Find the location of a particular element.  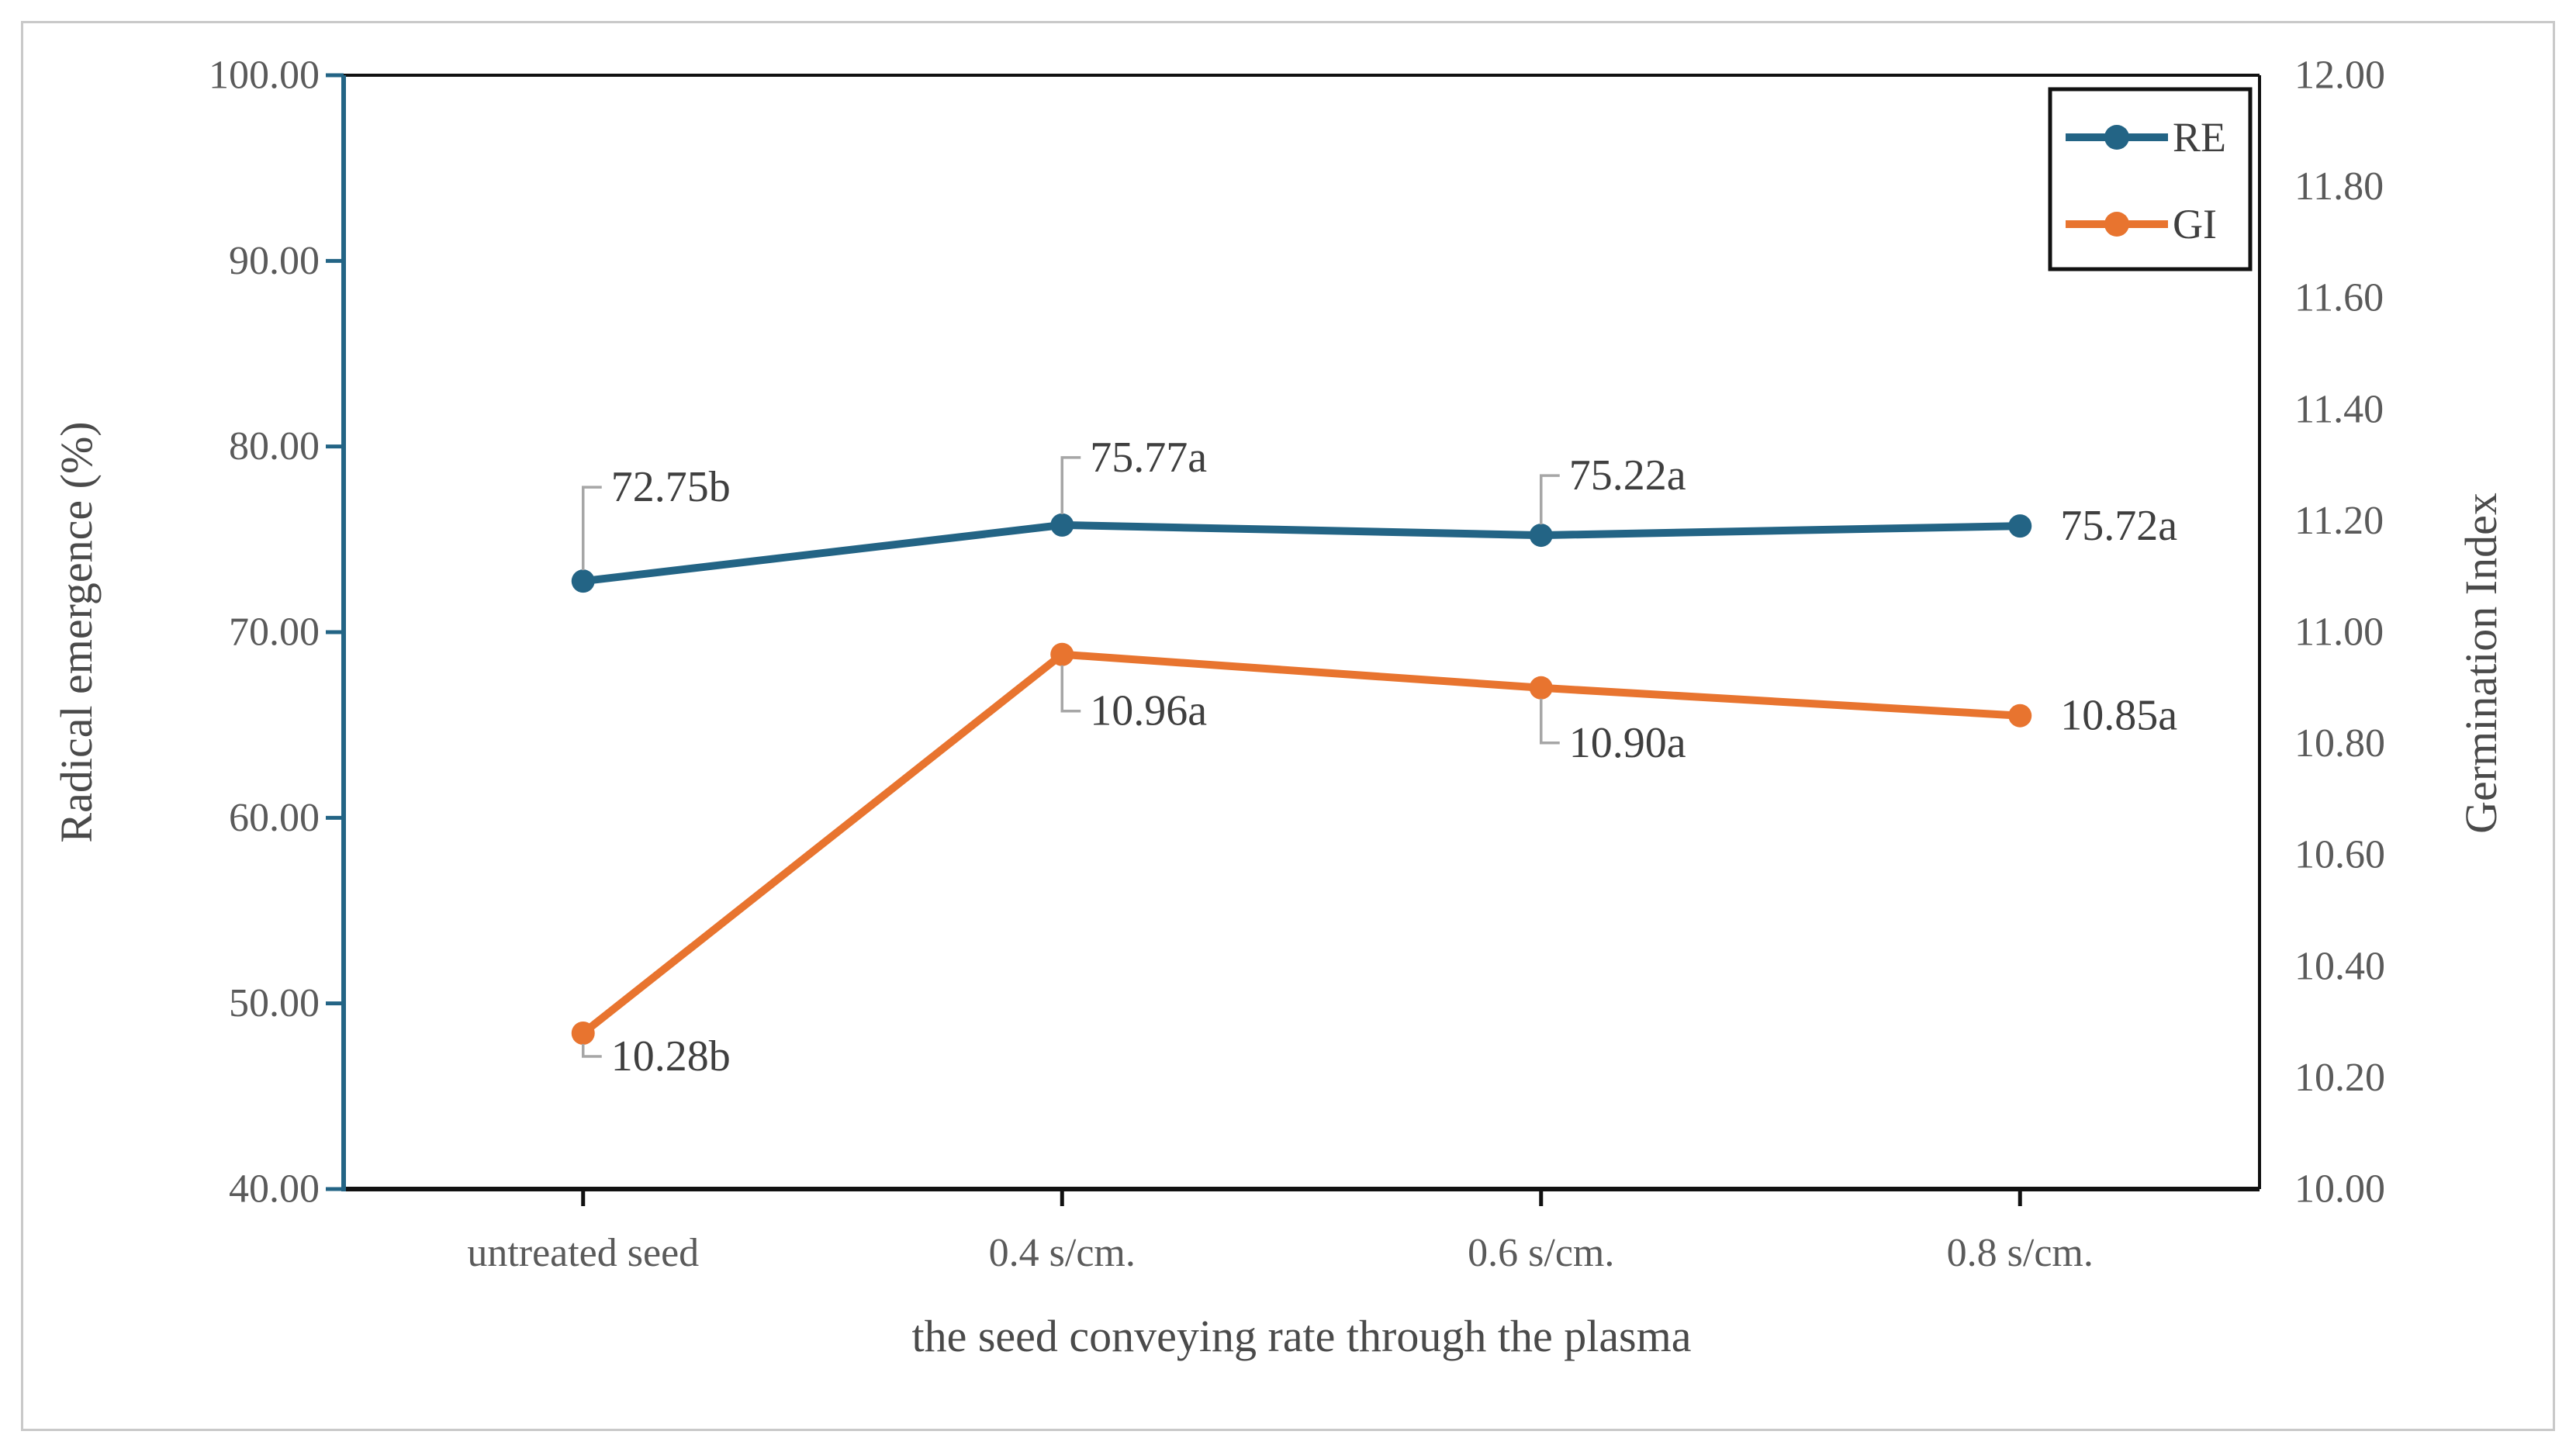

x-axis-category-label: 0.8 s/cm. is located at coordinates (2020, 1253).